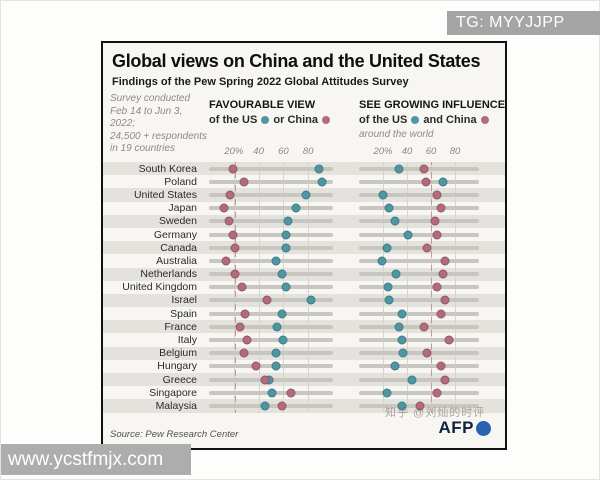 The height and width of the screenshot is (480, 600). I want to click on source-credit: Source: Pew Research Center, so click(174, 434).